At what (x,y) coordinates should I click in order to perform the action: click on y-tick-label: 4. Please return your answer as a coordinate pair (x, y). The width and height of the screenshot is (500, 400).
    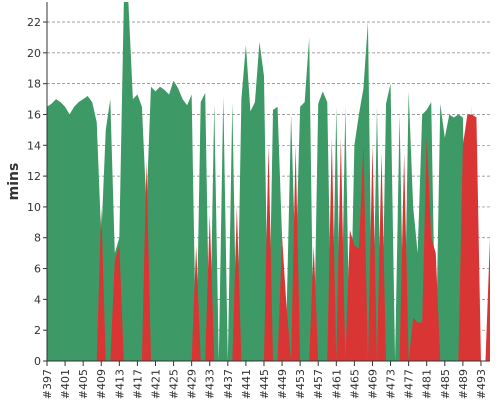
    Looking at the image, I should click on (37, 299).